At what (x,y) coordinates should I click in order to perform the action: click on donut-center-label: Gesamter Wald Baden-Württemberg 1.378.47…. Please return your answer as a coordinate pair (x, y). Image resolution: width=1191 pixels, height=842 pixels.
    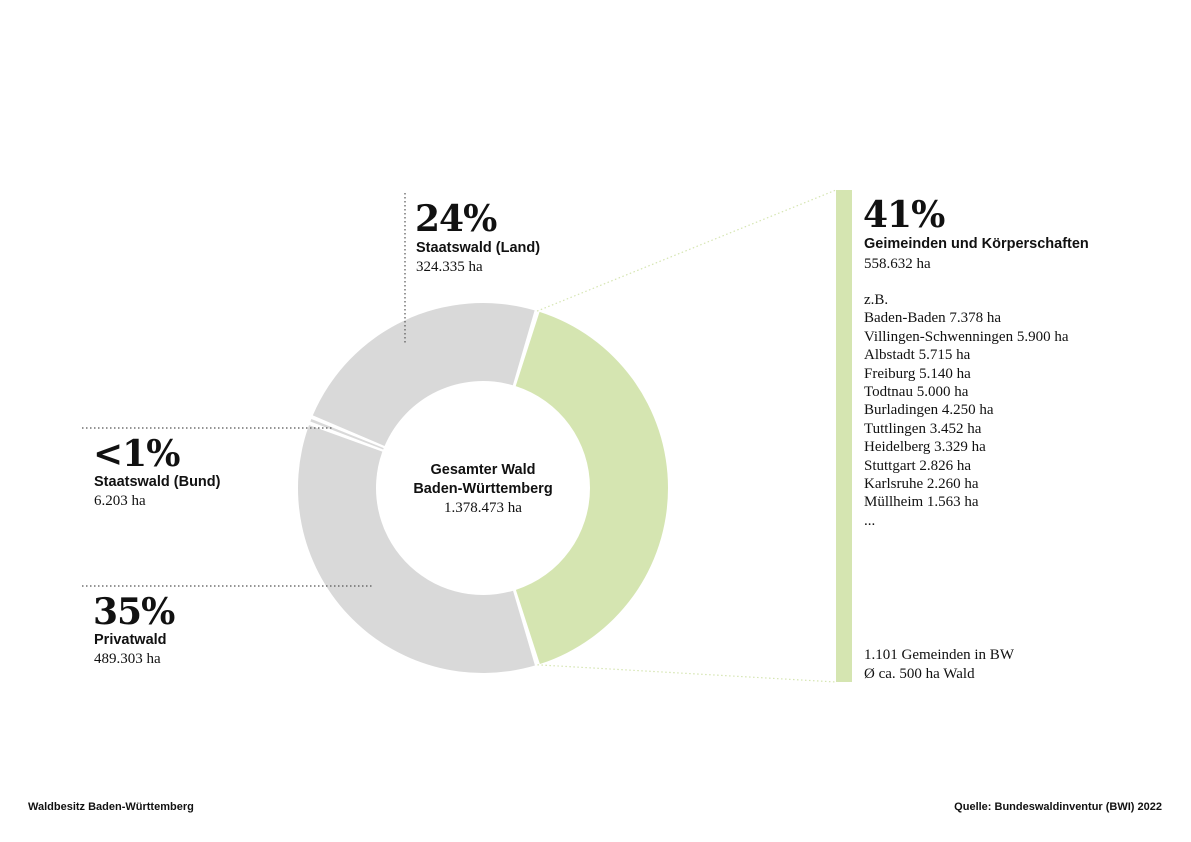
    Looking at the image, I should click on (483, 489).